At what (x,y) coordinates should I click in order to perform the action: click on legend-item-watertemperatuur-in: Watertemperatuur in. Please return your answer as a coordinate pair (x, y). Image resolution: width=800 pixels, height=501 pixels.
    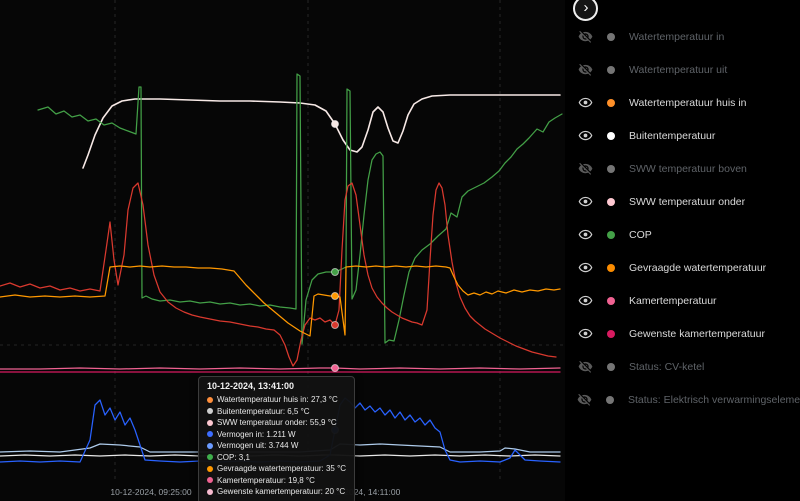
    Looking at the image, I should click on (682, 36).